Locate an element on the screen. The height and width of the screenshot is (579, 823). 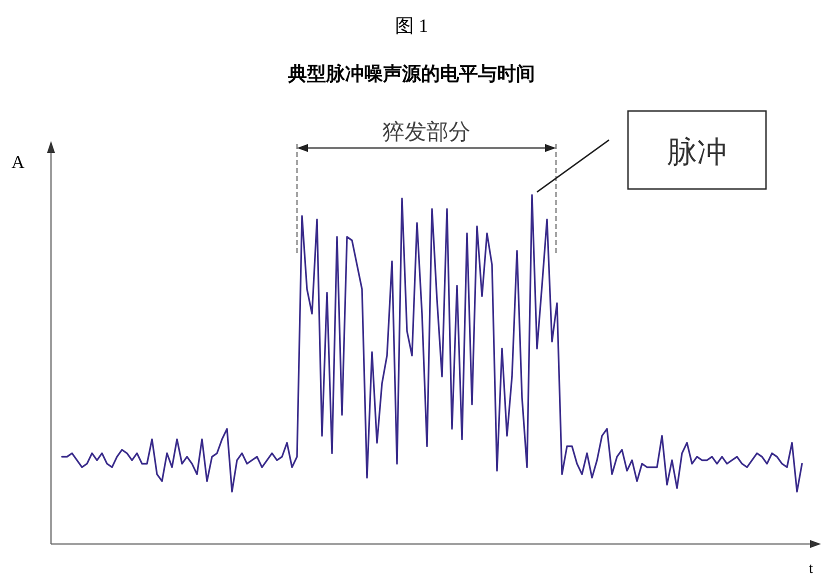
subtitle: 图 1 is located at coordinates (411, 26).